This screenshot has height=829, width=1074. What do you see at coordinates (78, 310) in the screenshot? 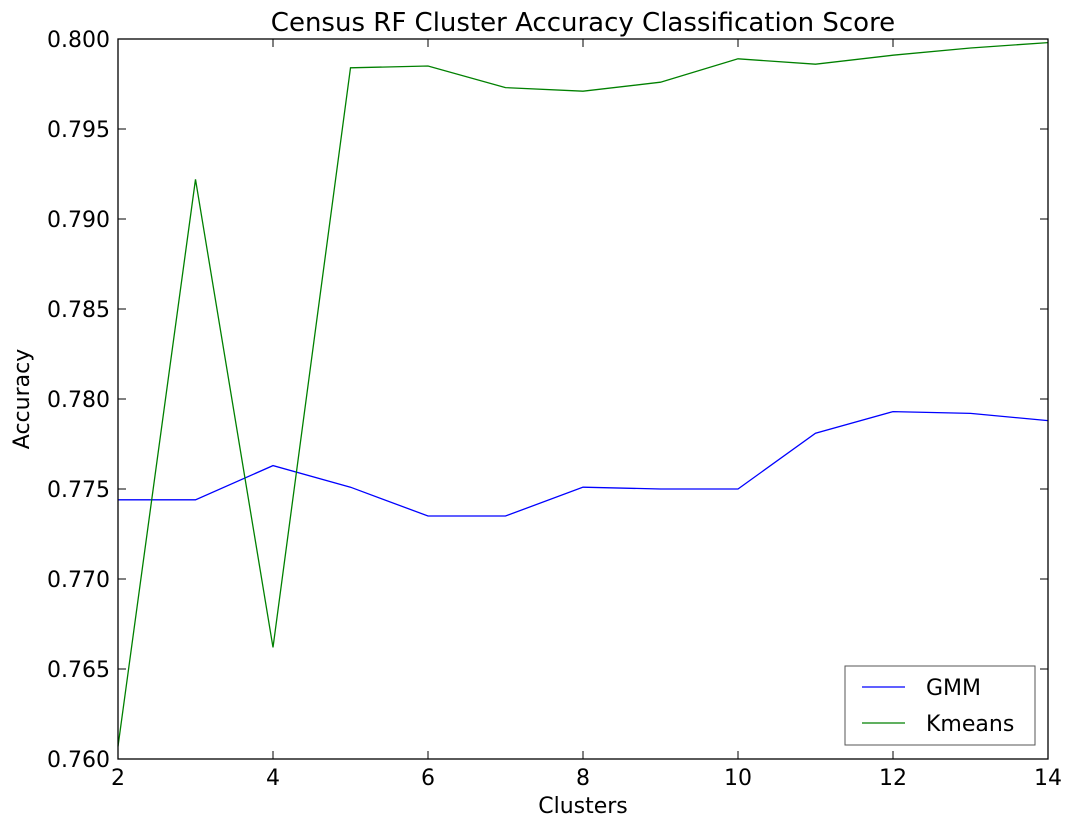
I see `y-tick-label: 0.785` at bounding box center [78, 310].